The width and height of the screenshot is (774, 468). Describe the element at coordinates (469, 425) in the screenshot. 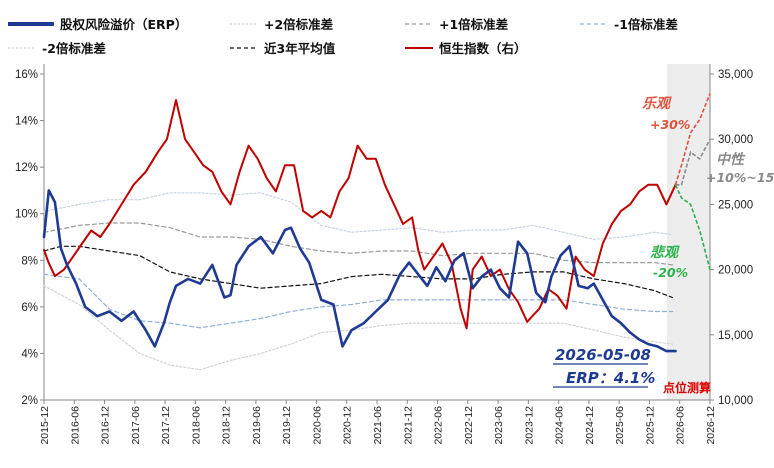

I see `x-tick-label: 2022-12` at that location.